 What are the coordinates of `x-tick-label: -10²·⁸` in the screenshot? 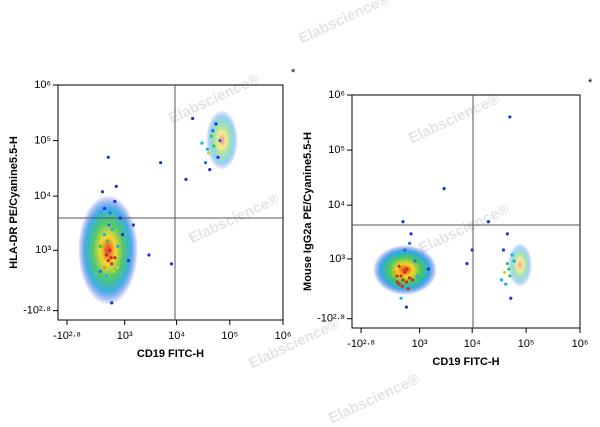 It's located at (361, 344).